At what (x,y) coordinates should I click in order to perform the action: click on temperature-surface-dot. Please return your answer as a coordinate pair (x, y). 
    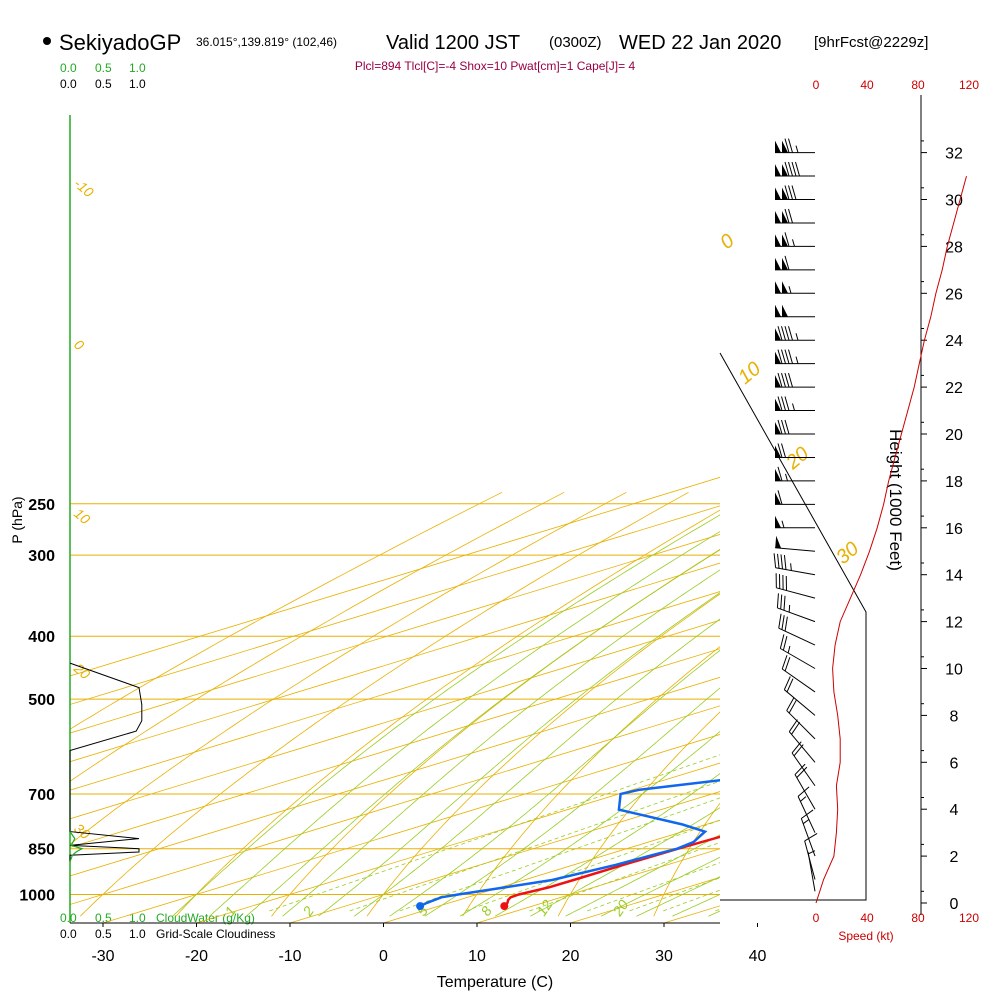
    Looking at the image, I should click on (504, 906).